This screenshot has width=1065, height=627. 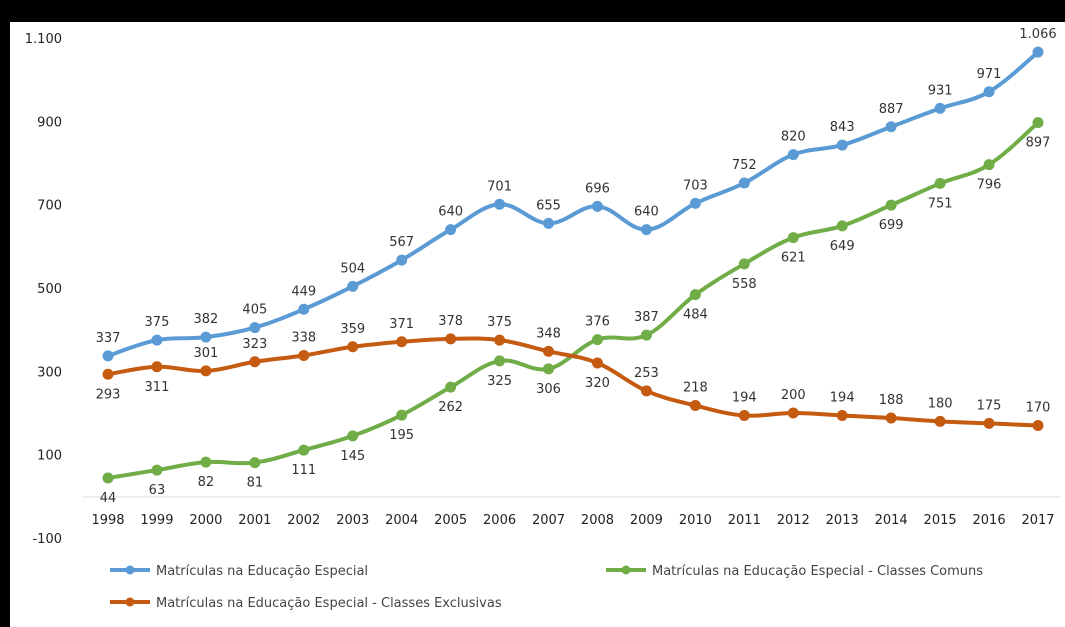 What do you see at coordinates (254, 310) in the screenshot?
I see `series-1-data-label: 405` at bounding box center [254, 310].